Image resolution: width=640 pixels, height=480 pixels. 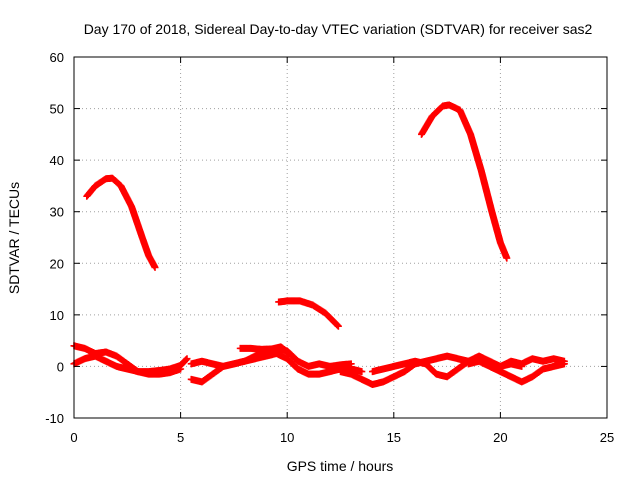 I want to click on y-tick-label: 0, so click(x=60, y=366).